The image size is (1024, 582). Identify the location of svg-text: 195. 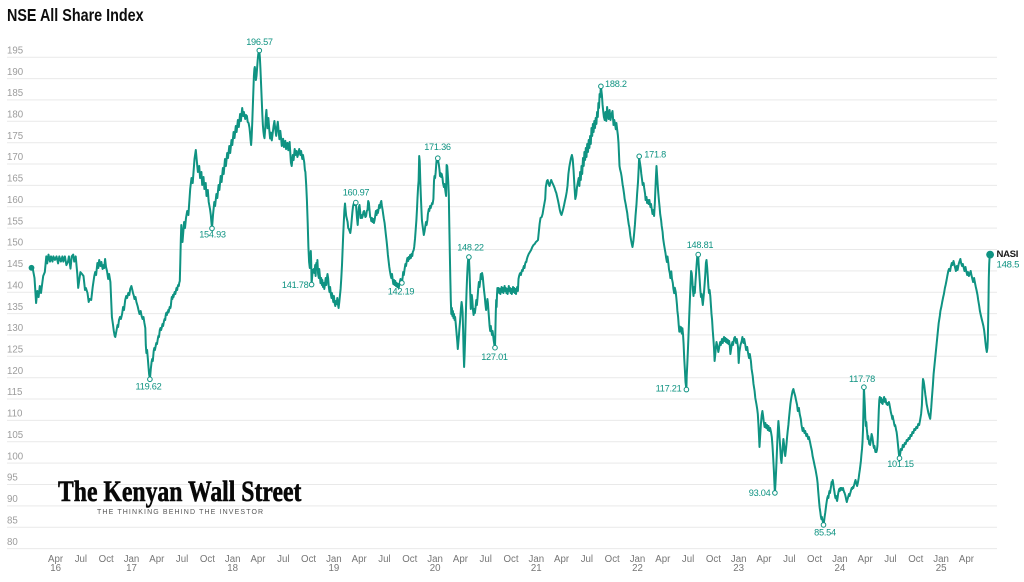
(15, 50).